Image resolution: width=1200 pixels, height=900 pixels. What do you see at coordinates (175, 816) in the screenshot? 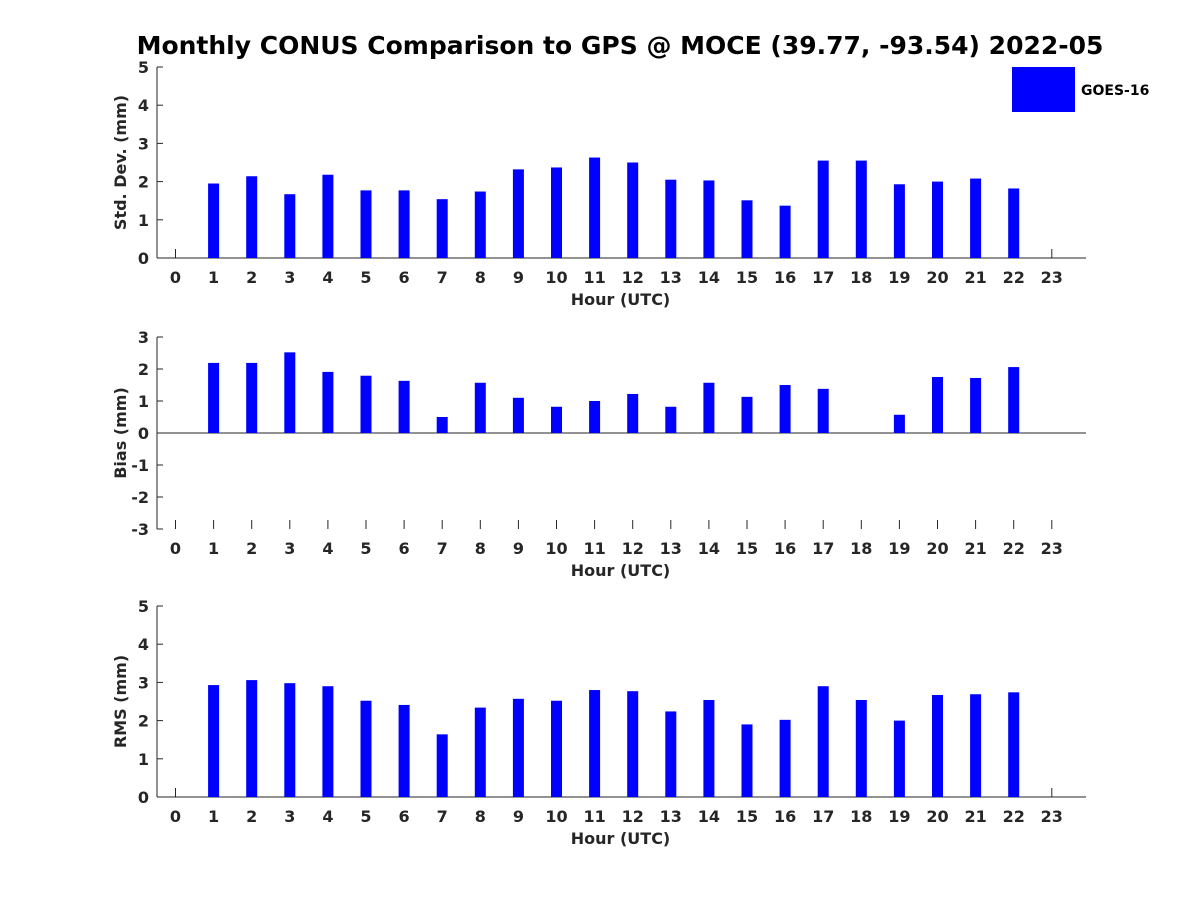
I see `rms-x-tick-label: 0` at bounding box center [175, 816].